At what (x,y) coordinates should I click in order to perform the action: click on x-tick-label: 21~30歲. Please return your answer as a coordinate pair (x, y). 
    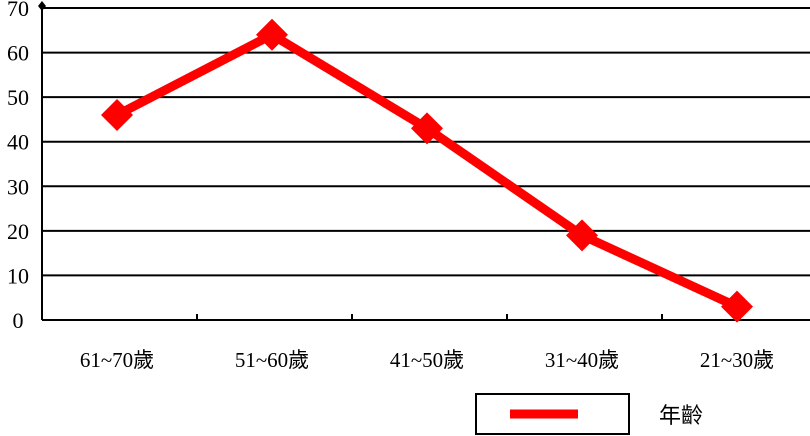
    Looking at the image, I should click on (737, 360).